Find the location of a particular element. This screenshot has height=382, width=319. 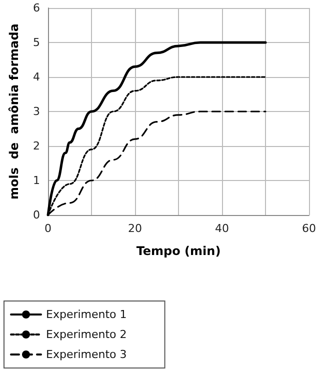

y-tick-label: 3 is located at coordinates (36, 111).